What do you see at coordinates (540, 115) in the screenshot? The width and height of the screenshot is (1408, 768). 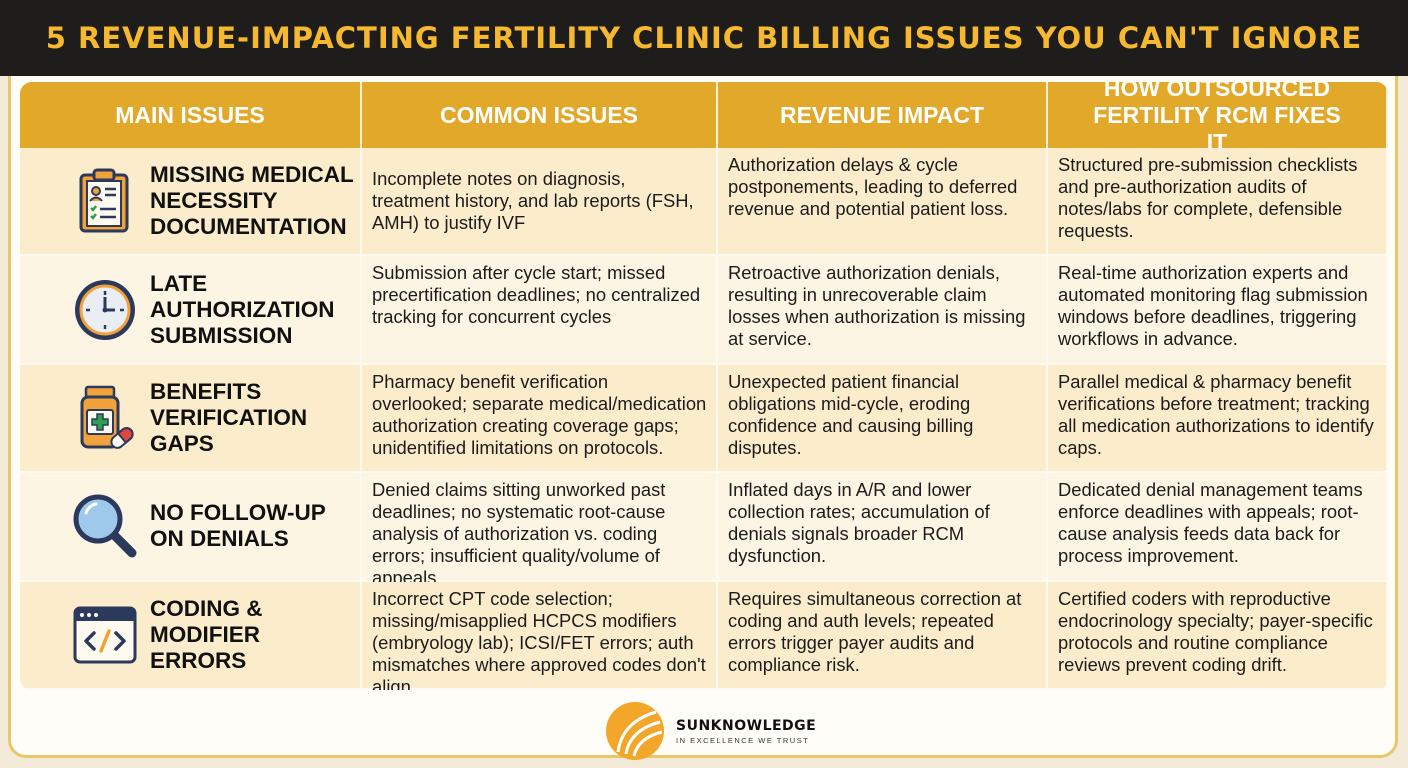 I see `column-header-common-issues: COMMON ISSUES` at bounding box center [540, 115].